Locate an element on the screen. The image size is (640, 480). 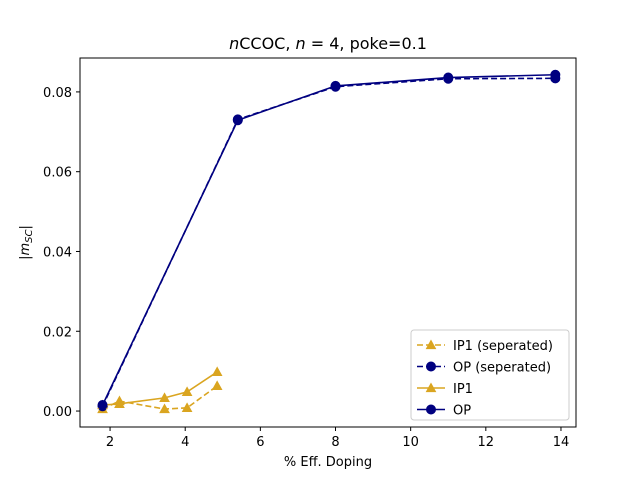
svg-text: |mSC| is located at coordinates (26, 242).